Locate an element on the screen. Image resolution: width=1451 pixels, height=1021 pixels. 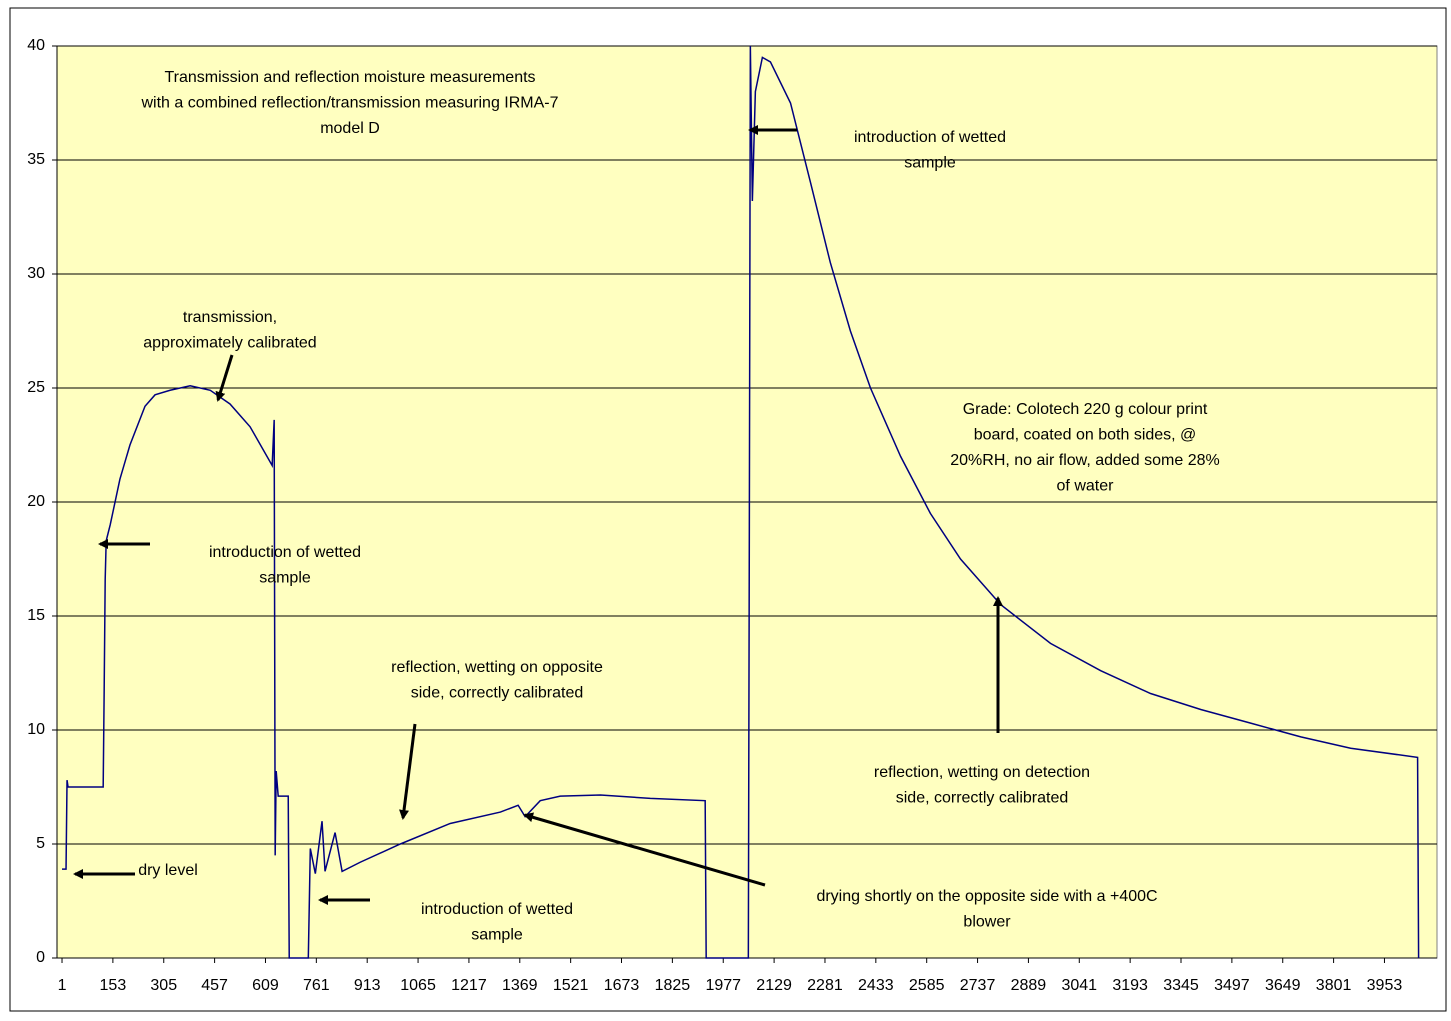
chart-title: model D is located at coordinates (350, 128).